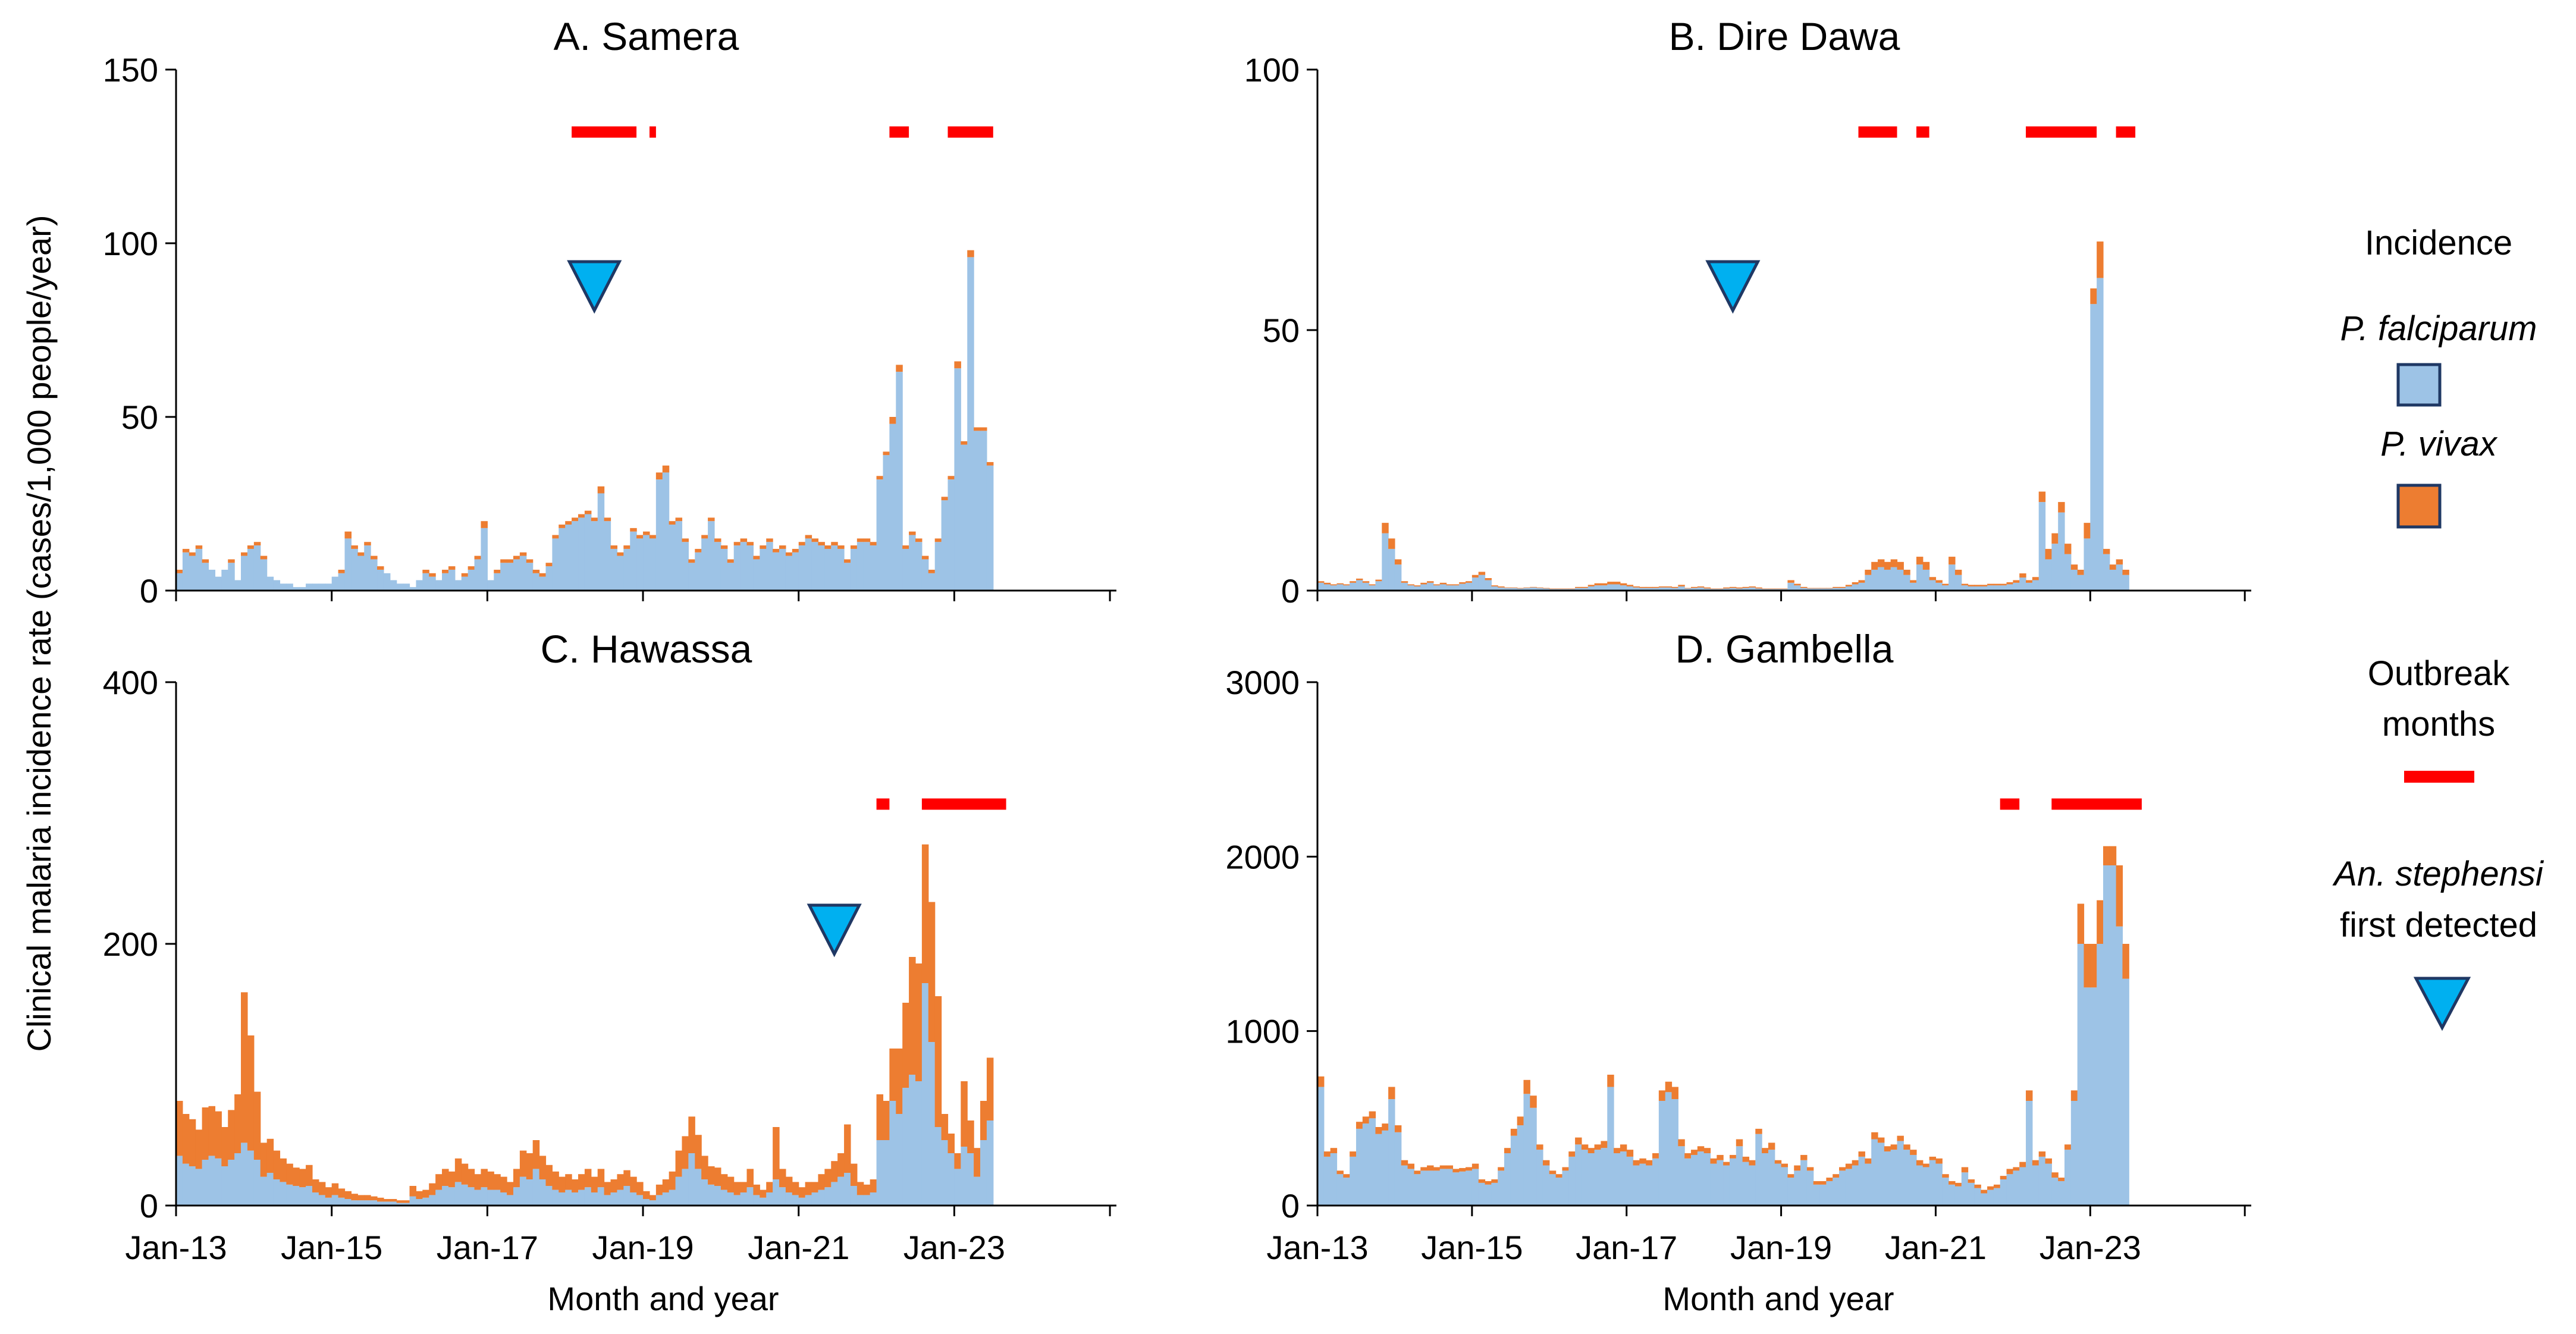 The width and height of the screenshot is (2576, 1334). What do you see at coordinates (1626, 1247) in the screenshot?
I see `x-tick-label: Jan-17` at bounding box center [1626, 1247].